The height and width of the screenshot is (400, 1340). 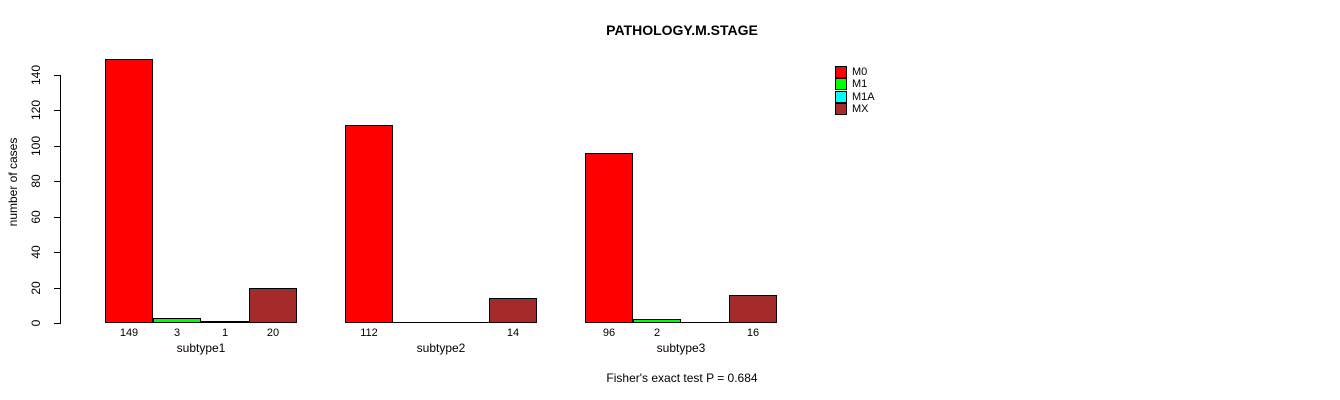 I want to click on legend-label-m1a: M1A, so click(x=863, y=97).